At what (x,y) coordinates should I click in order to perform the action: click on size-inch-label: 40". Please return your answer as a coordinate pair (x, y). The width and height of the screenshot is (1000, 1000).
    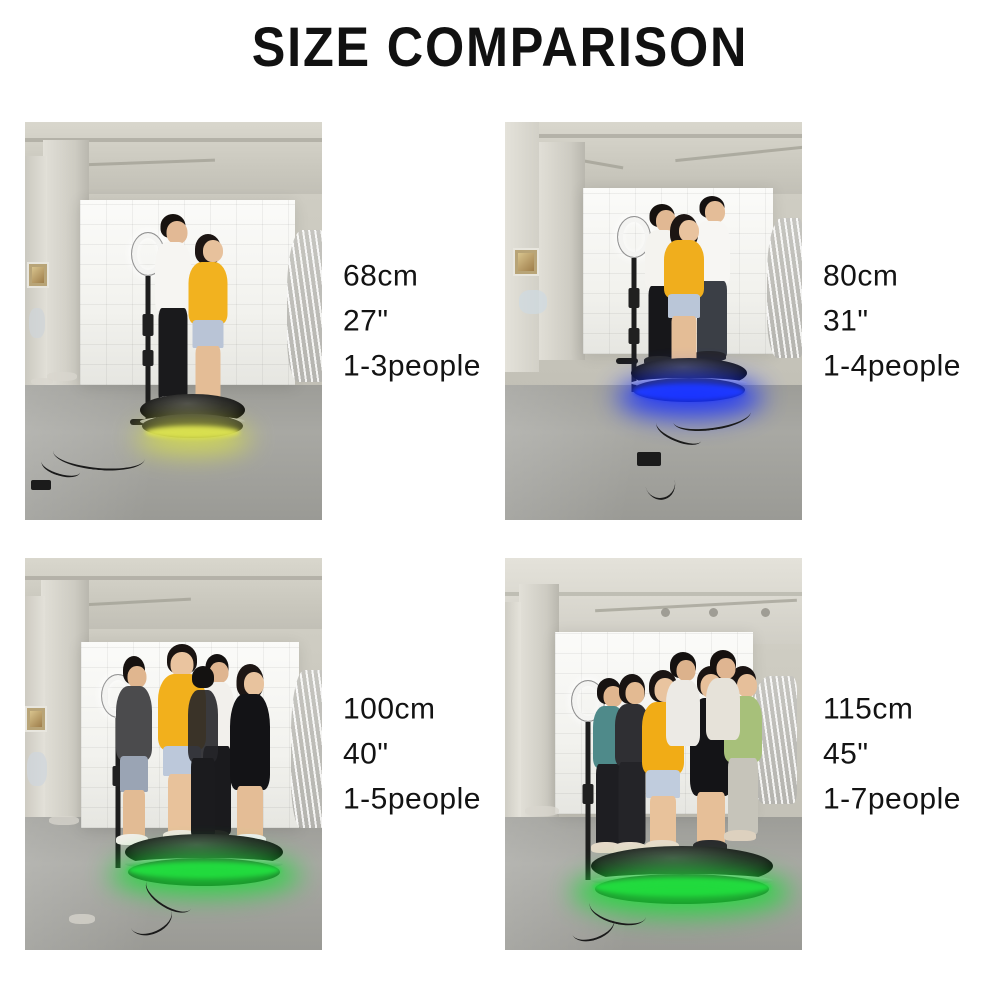
    Looking at the image, I should click on (366, 754).